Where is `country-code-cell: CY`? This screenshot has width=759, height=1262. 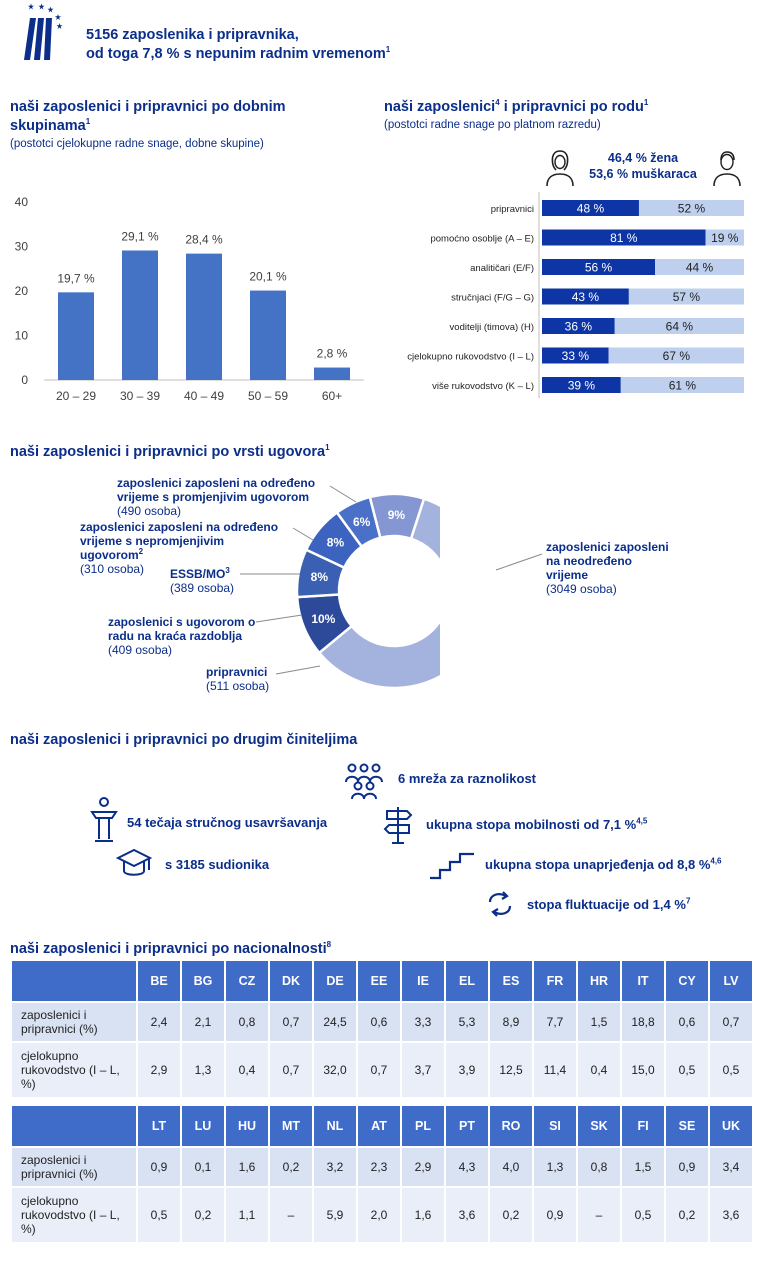 country-code-cell: CY is located at coordinates (687, 981).